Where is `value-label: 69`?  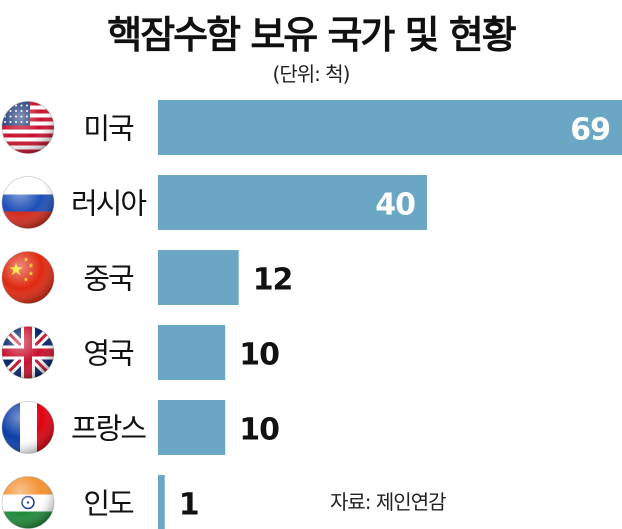 value-label: 69 is located at coordinates (590, 130).